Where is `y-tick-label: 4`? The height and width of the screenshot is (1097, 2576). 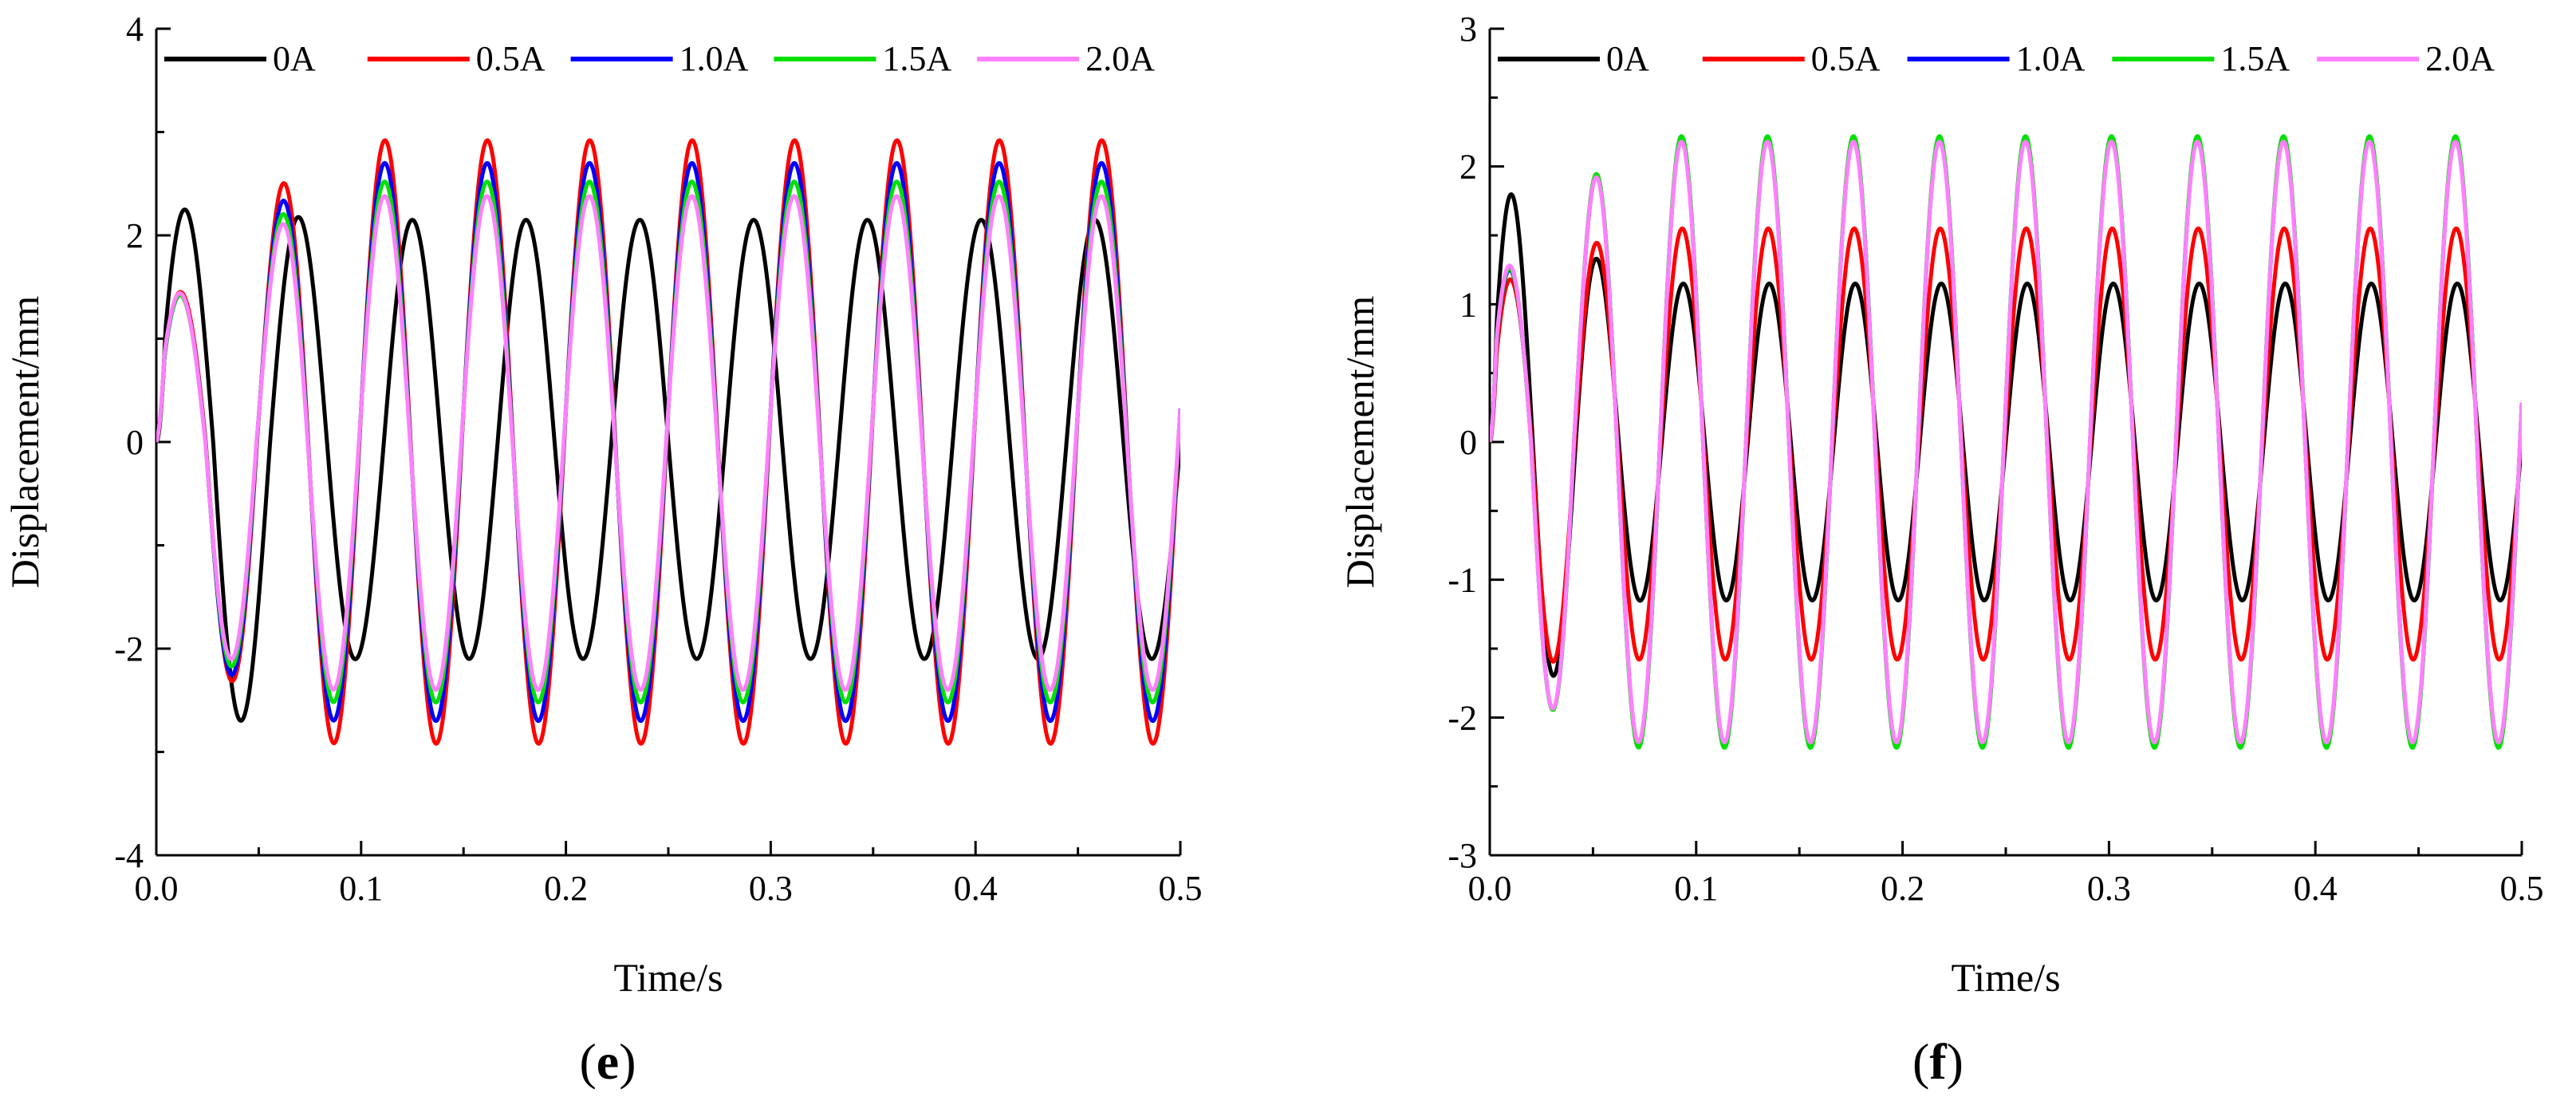 y-tick-label: 4 is located at coordinates (135, 29).